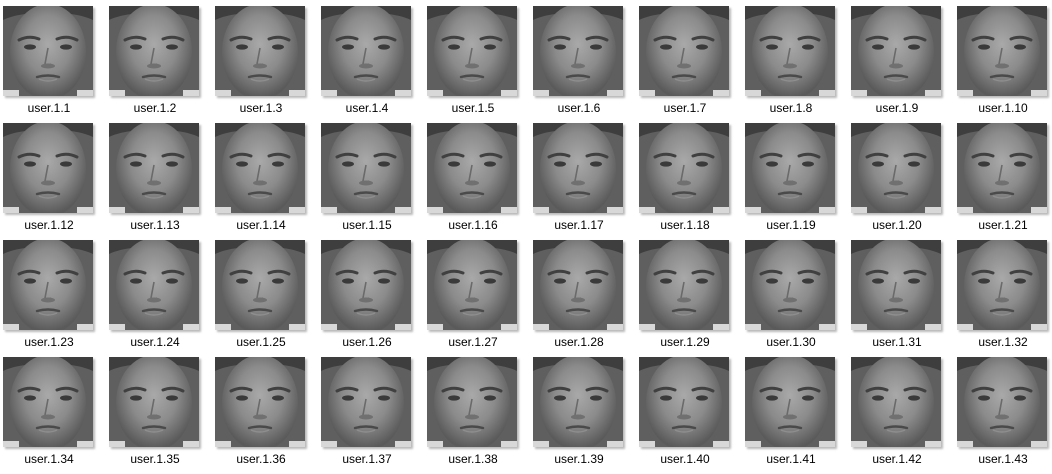  I want to click on file-name: user.1.3, so click(261, 108).